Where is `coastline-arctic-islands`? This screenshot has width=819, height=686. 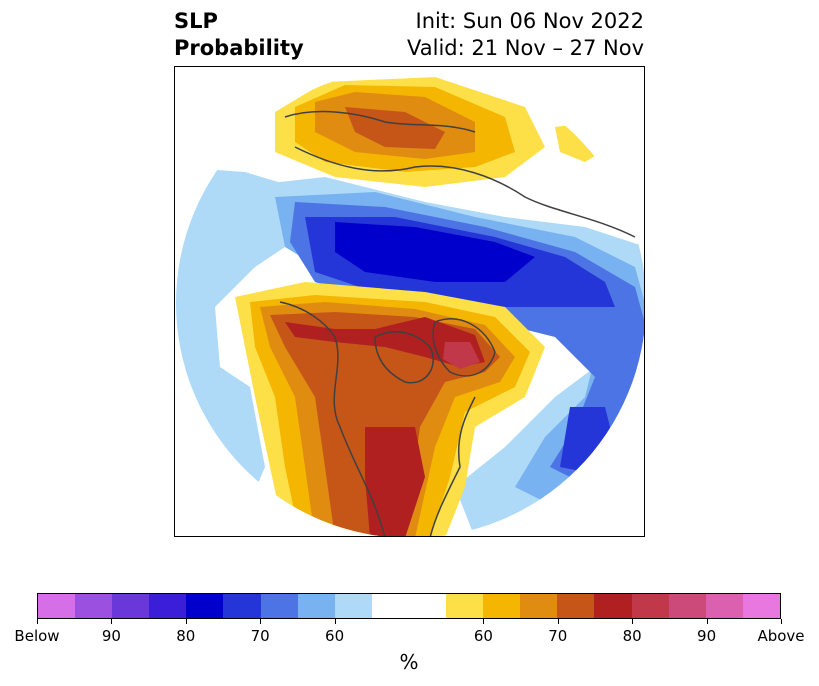 coastline-arctic-islands is located at coordinates (404, 357).